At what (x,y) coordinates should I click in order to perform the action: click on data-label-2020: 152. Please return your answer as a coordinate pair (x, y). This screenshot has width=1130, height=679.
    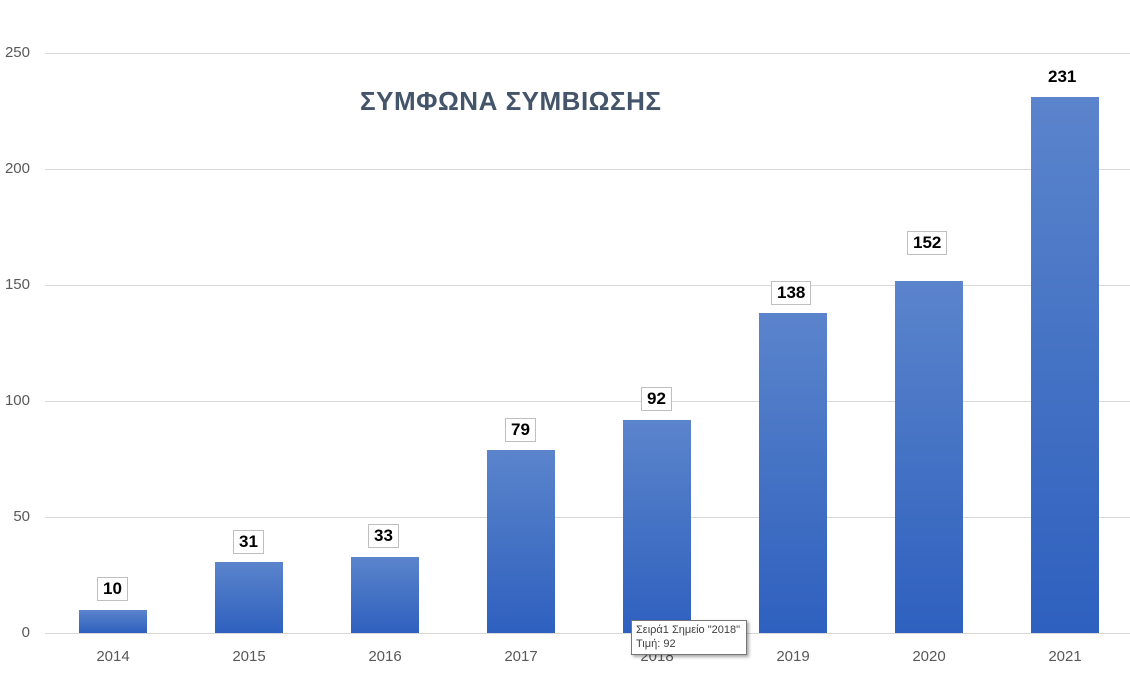
    Looking at the image, I should click on (927, 243).